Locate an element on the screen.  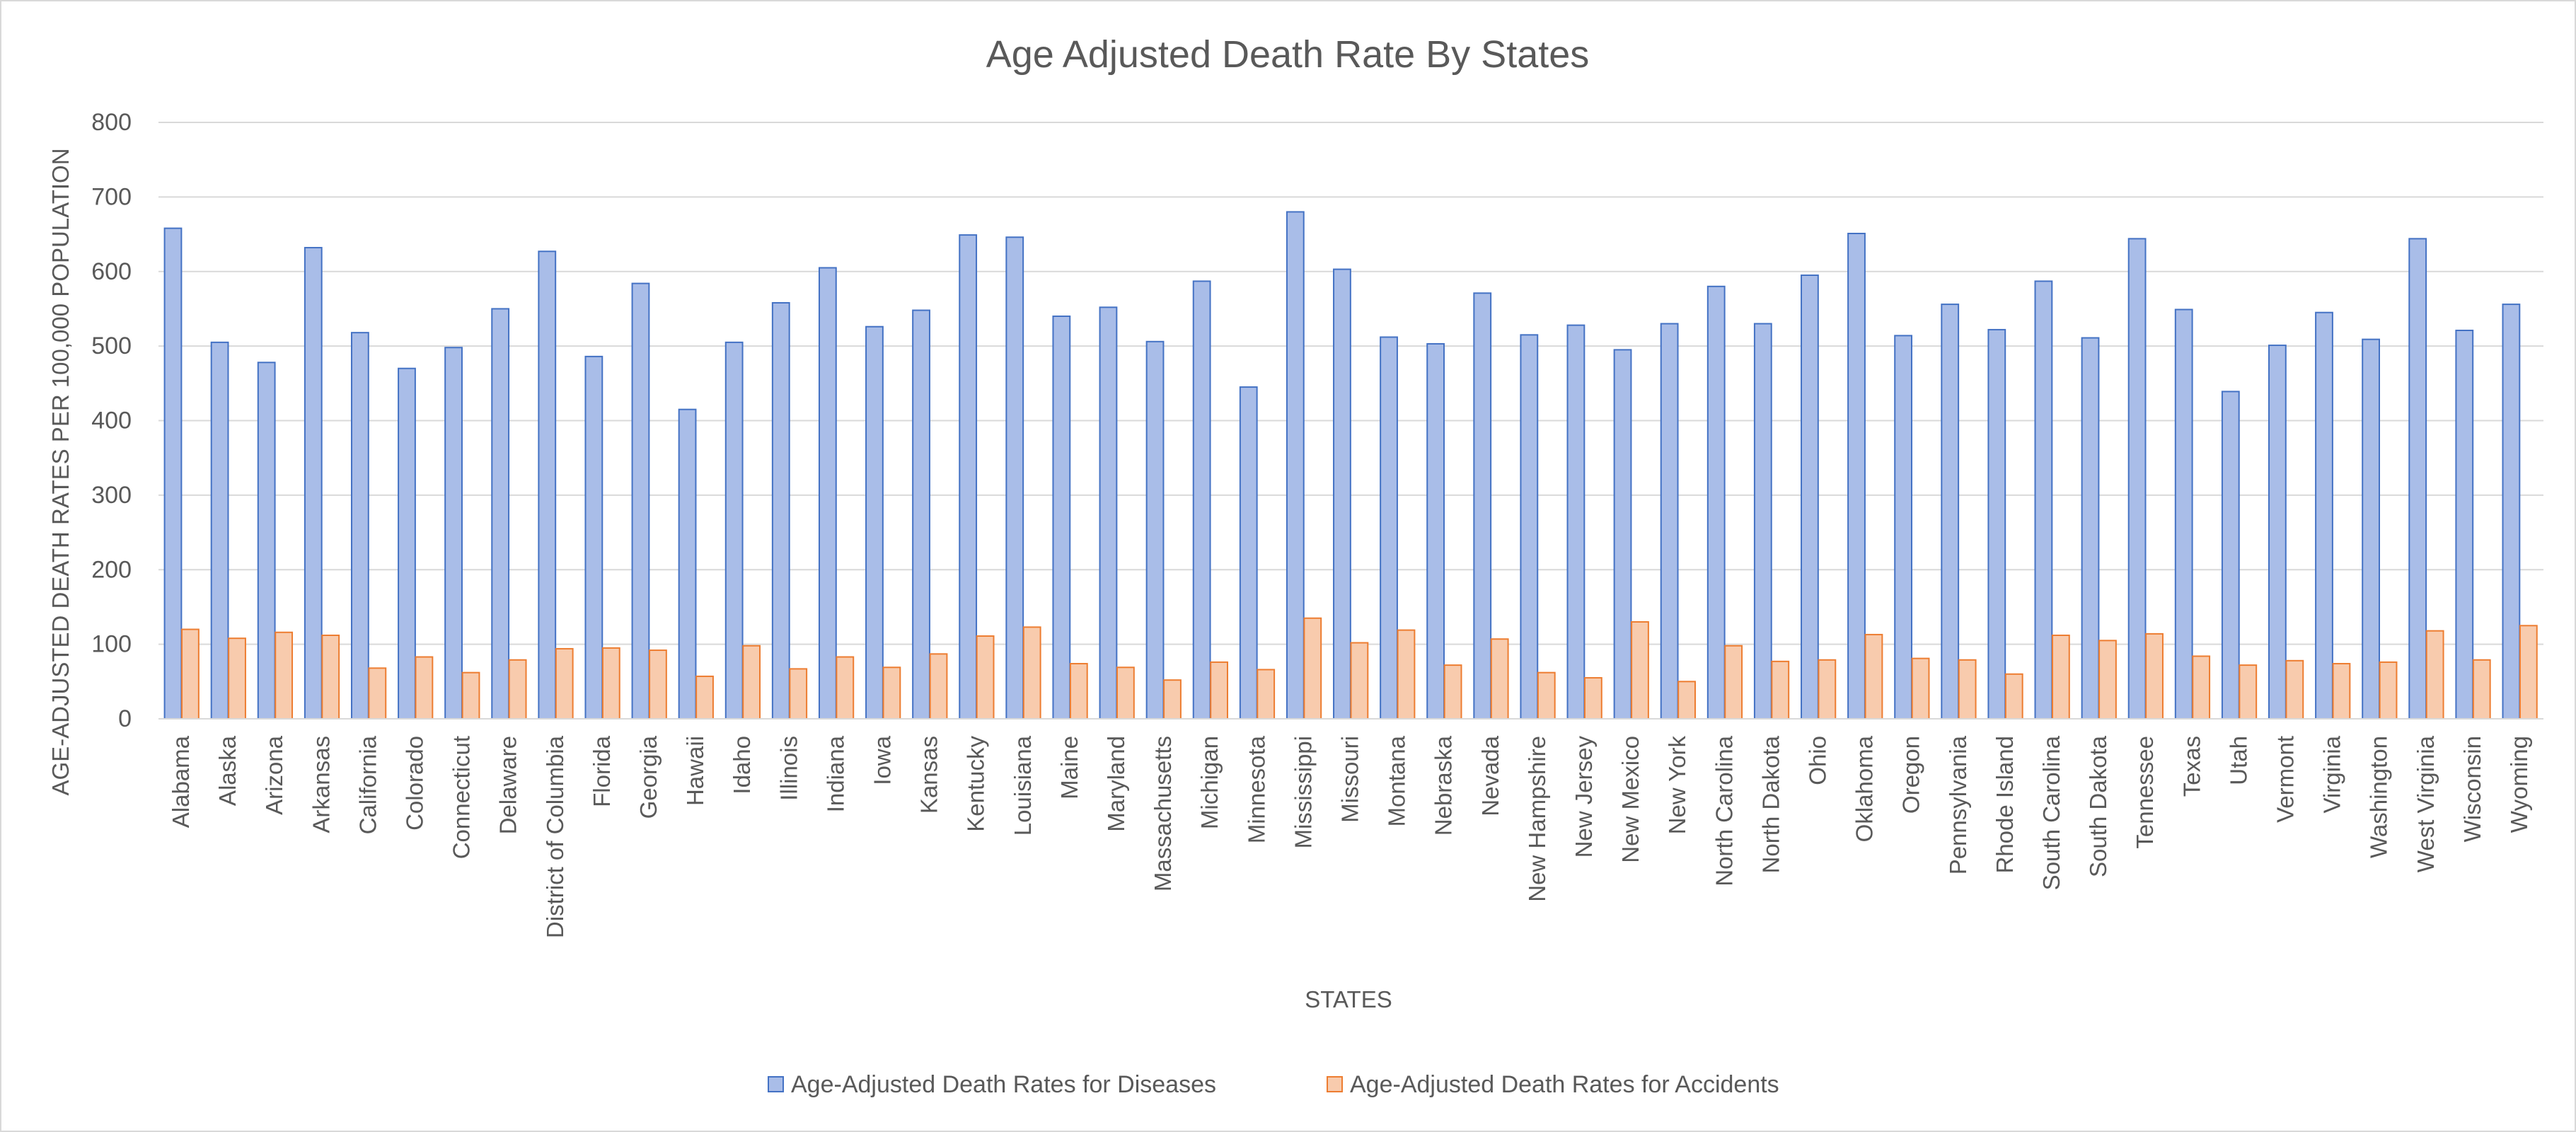
x-tick-label: Iowa is located at coordinates (883, 760).